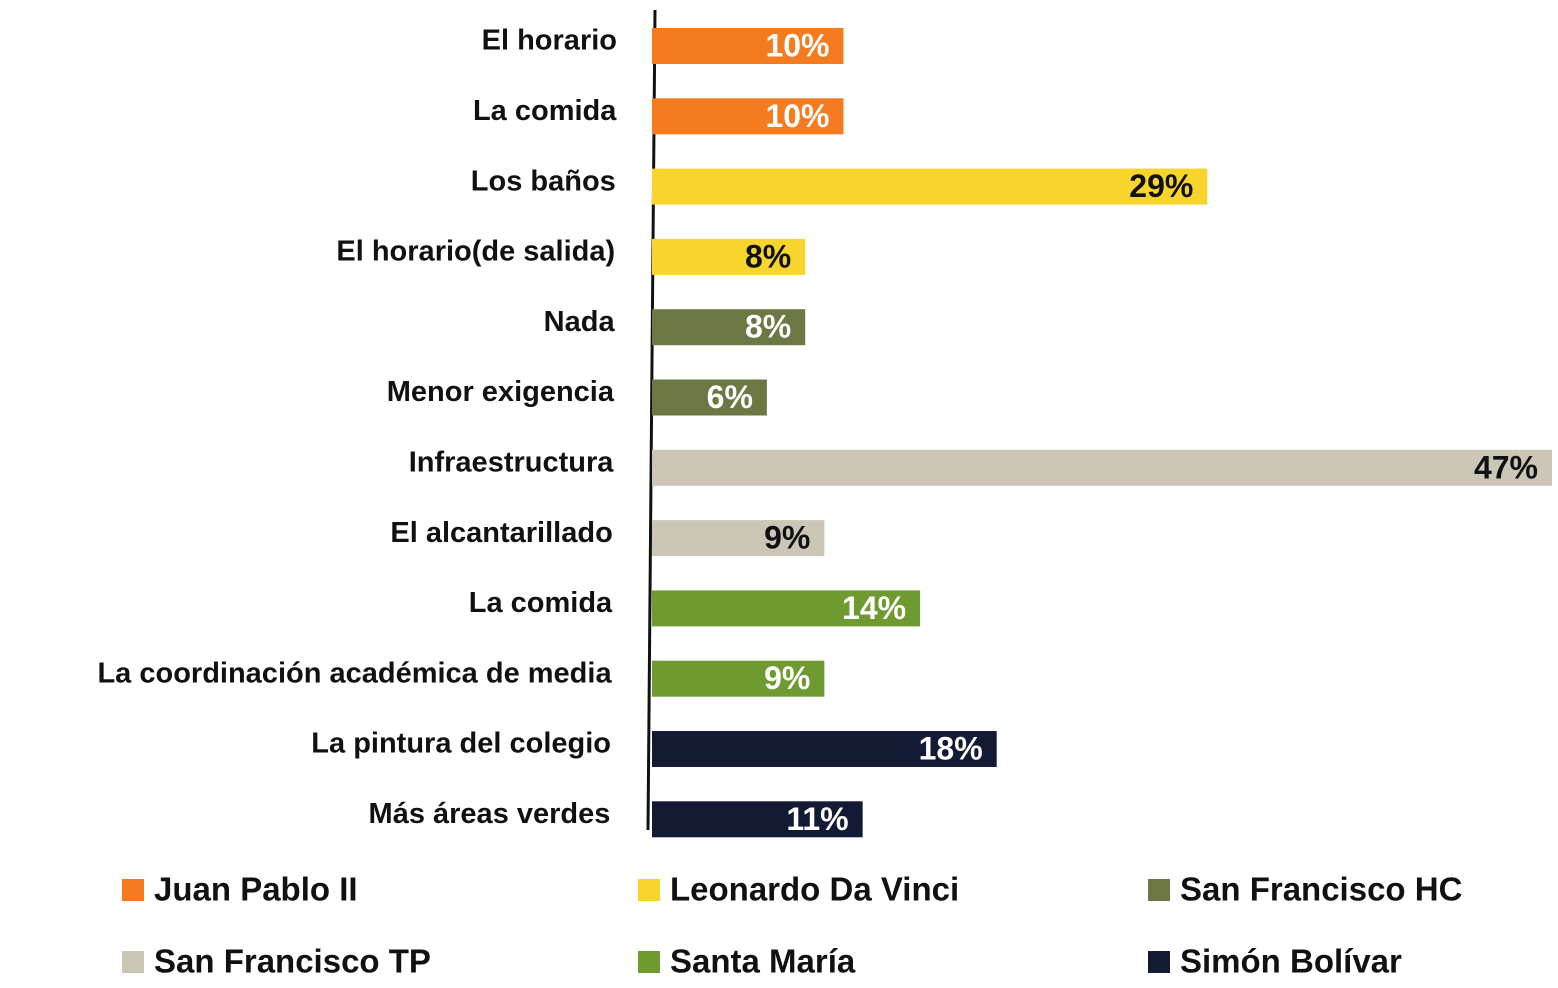 This screenshot has height=988, width=1558. I want to click on value-label: 6%, so click(730, 397).